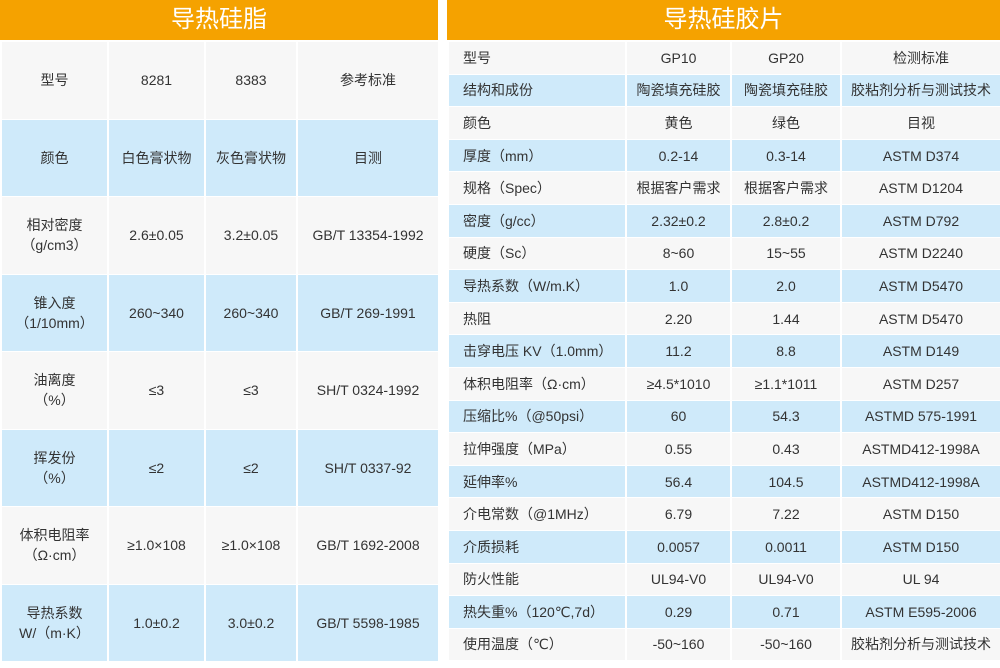  What do you see at coordinates (678, 612) in the screenshot?
I see `value-cell: 0.29` at bounding box center [678, 612].